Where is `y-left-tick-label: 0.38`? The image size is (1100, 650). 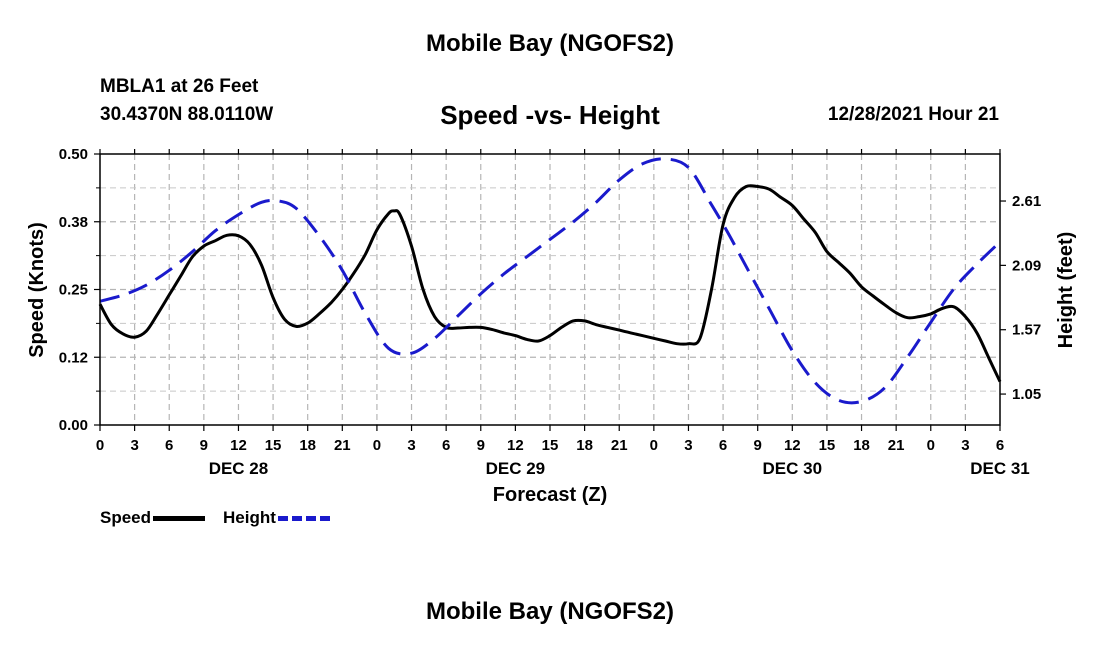 y-left-tick-label: 0.38 is located at coordinates (73, 222).